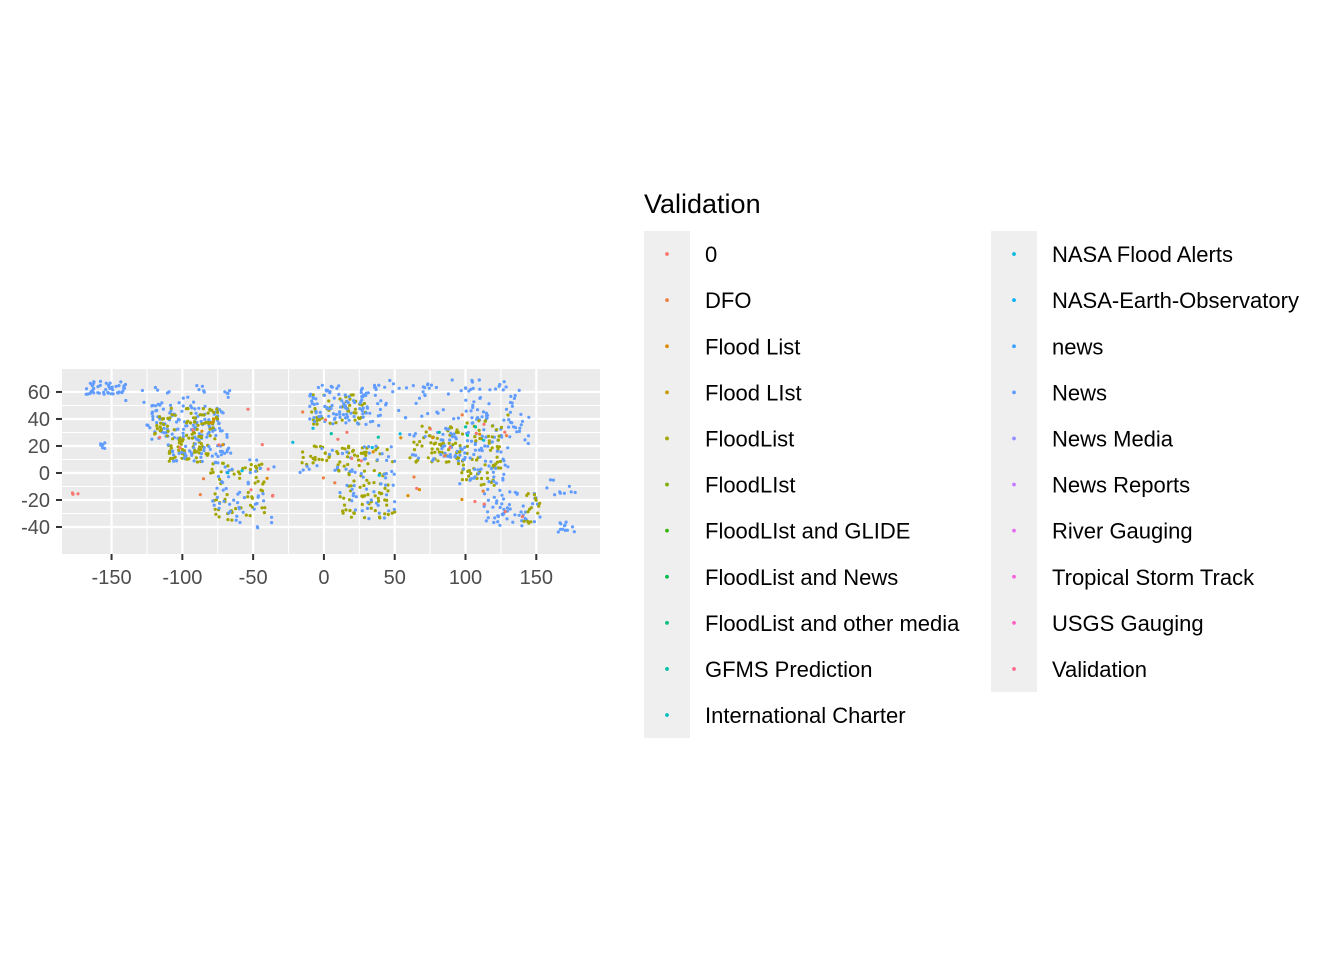 This screenshot has width=1344, height=960. What do you see at coordinates (322, 571) in the screenshot?
I see `x-axis: -150 -100 -50 0 50 100 150` at bounding box center [322, 571].